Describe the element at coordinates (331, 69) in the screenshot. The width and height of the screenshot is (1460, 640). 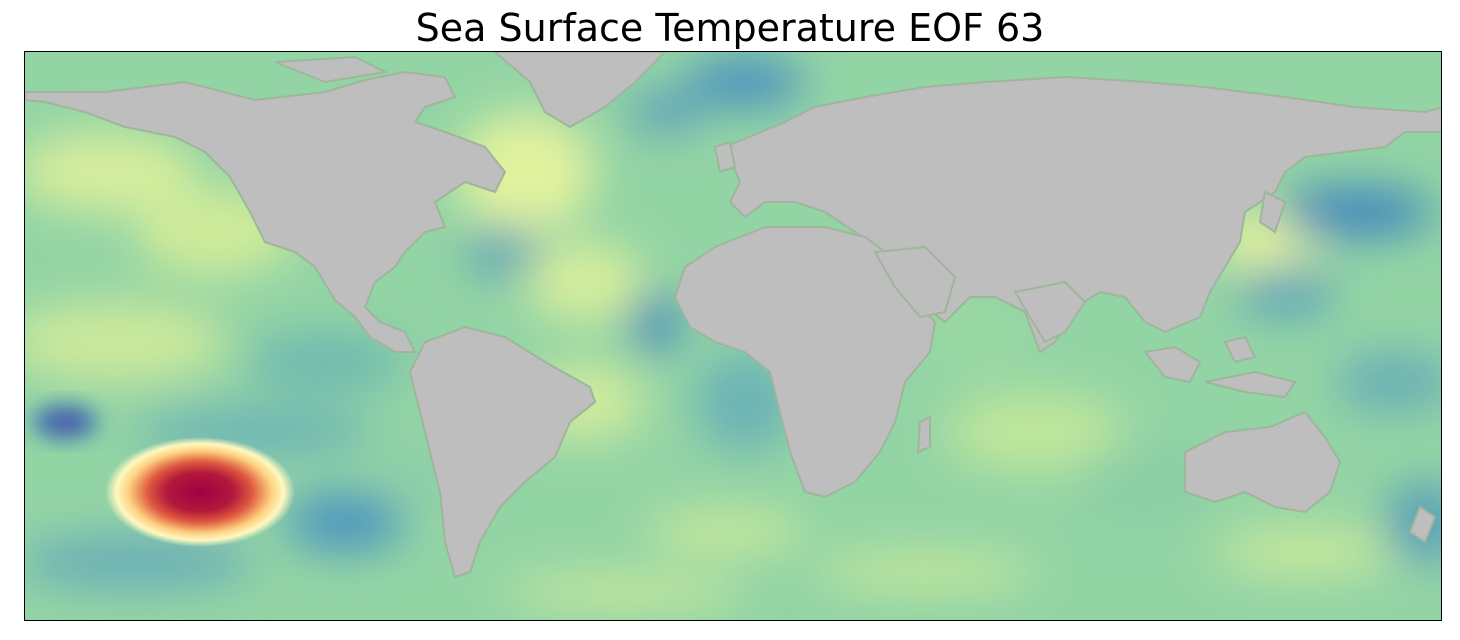
I see `land-arctic-islands` at that location.